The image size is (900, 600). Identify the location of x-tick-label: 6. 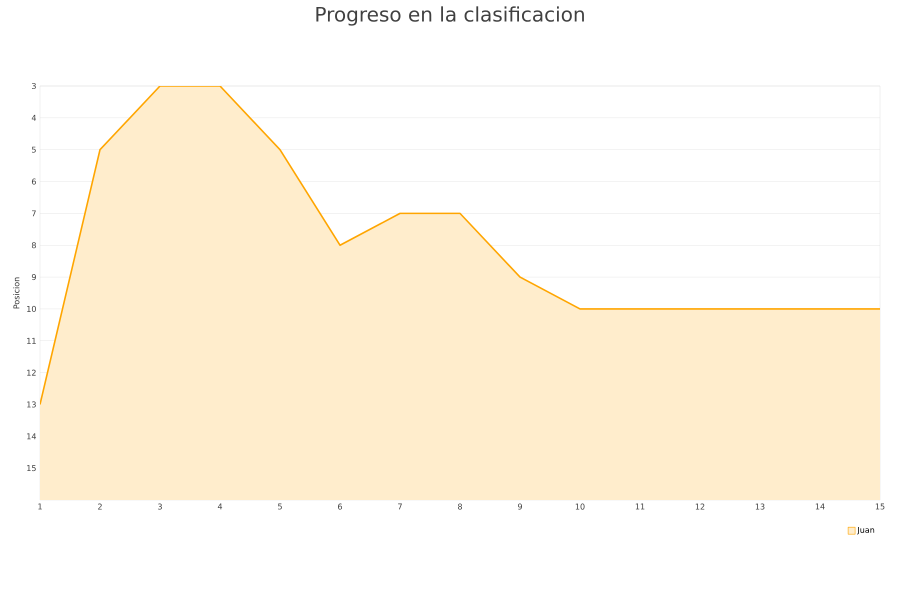
(340, 507).